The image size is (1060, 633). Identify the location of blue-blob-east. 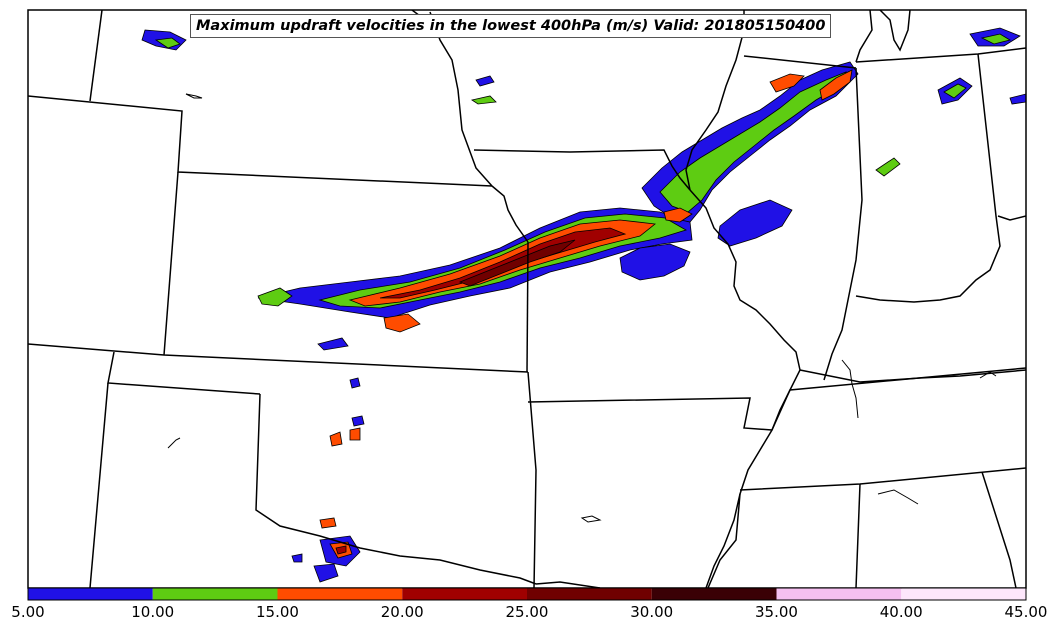
(755, 223).